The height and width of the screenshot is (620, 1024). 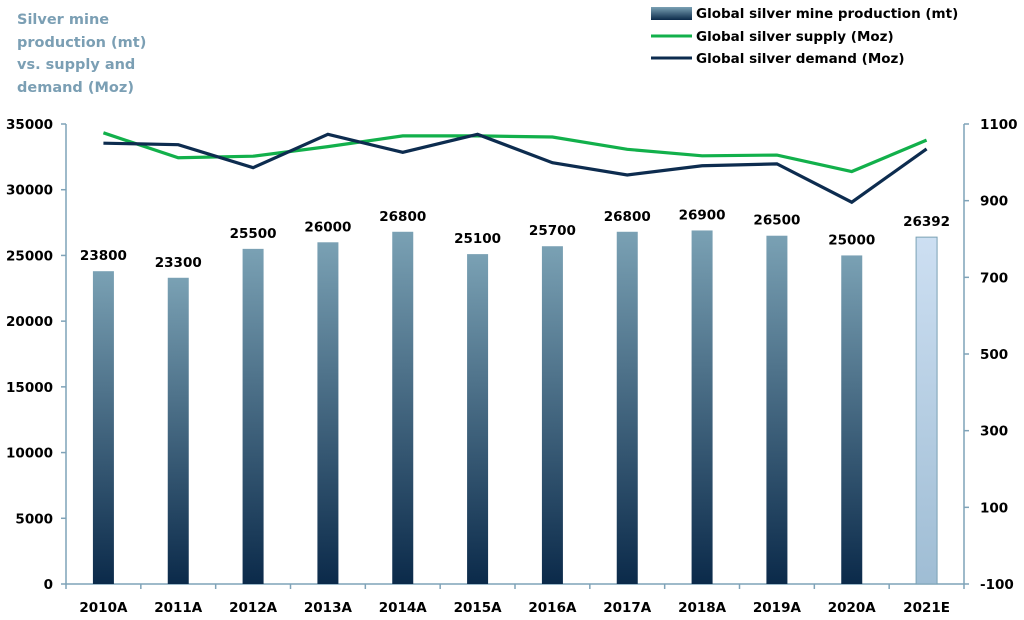 What do you see at coordinates (29, 454) in the screenshot?
I see `left-axis-tick-label: 10000` at bounding box center [29, 454].